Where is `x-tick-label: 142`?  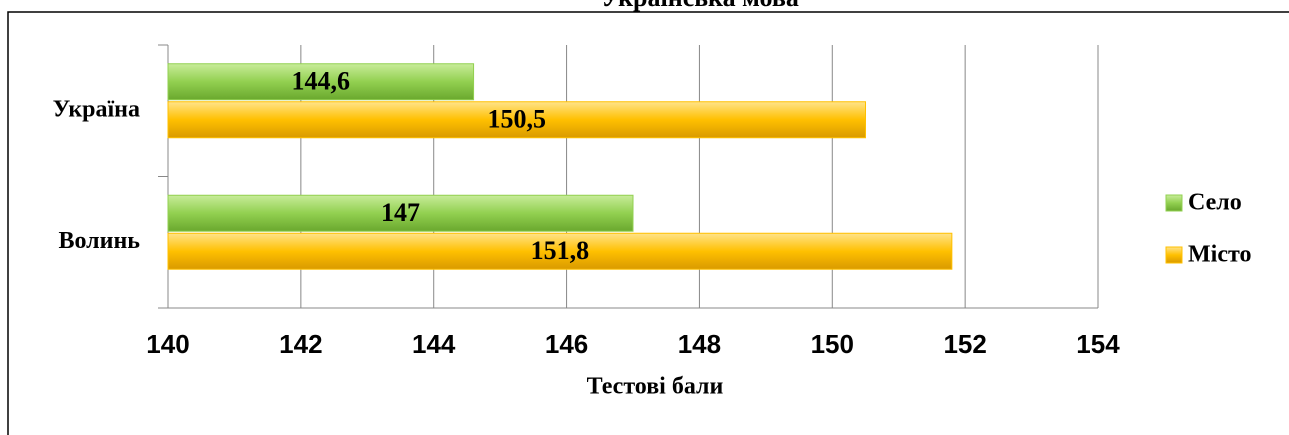 x-tick-label: 142 is located at coordinates (300, 344).